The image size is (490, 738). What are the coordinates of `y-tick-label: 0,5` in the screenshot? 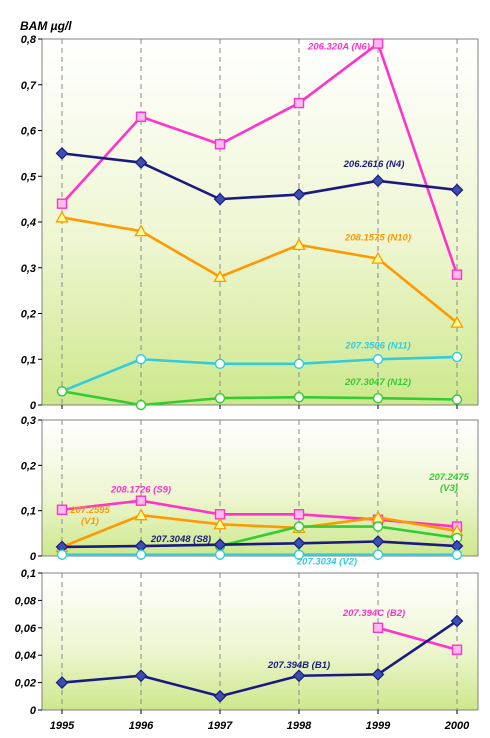 It's located at (29, 177).